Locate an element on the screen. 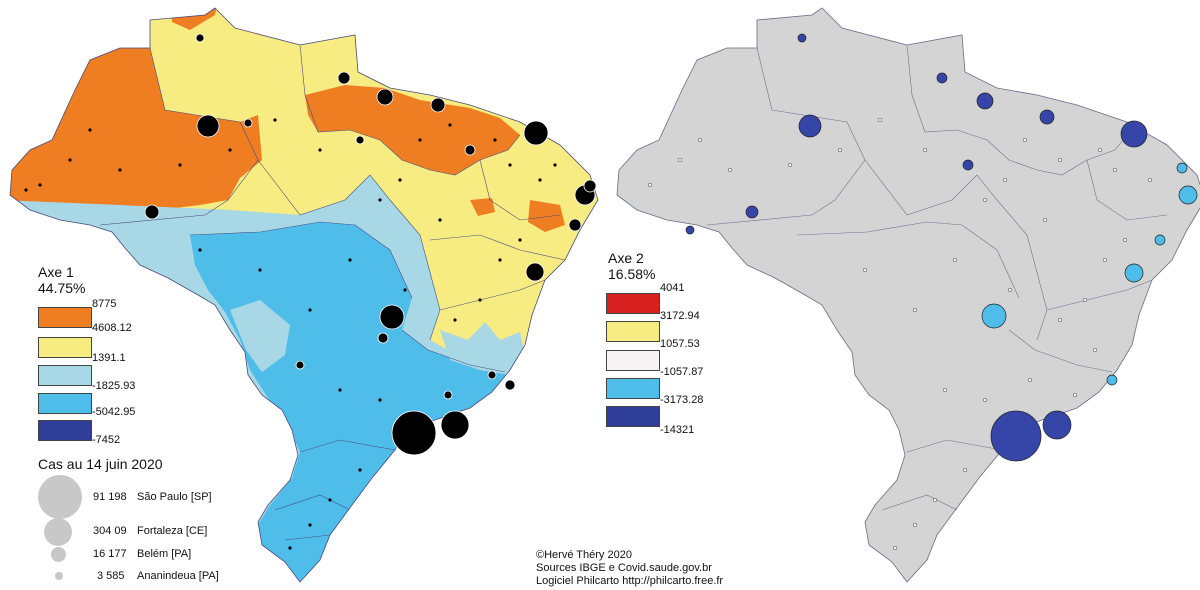 The width and height of the screenshot is (1200, 590). legend-axe2-title-line2: 16.58% is located at coordinates (632, 274).